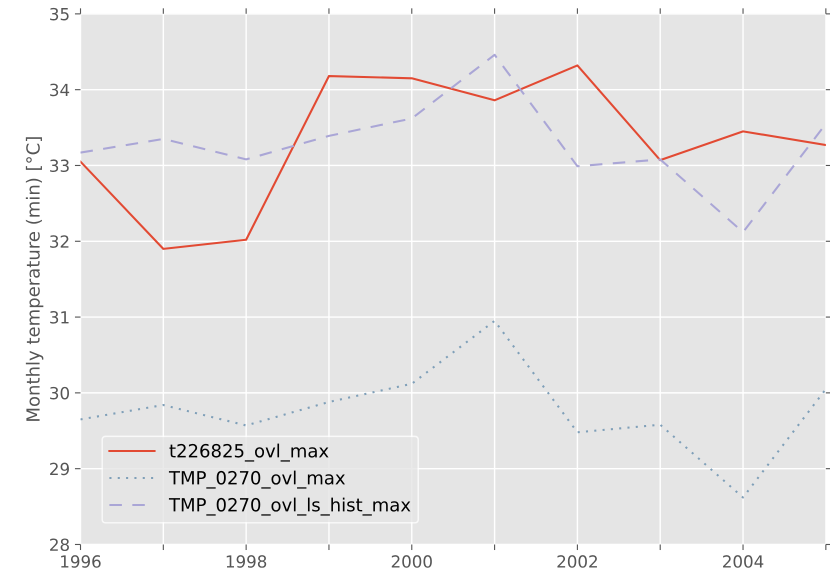 The image size is (830, 578). I want to click on legend-label: TMP_0270_ovl_max, so click(257, 479).